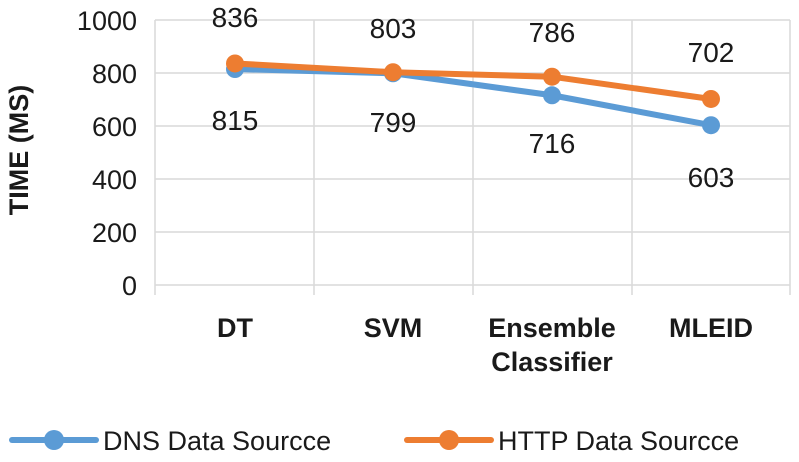 The height and width of the screenshot is (462, 799). Describe the element at coordinates (114, 180) in the screenshot. I see `y-tick-label: 400` at that location.